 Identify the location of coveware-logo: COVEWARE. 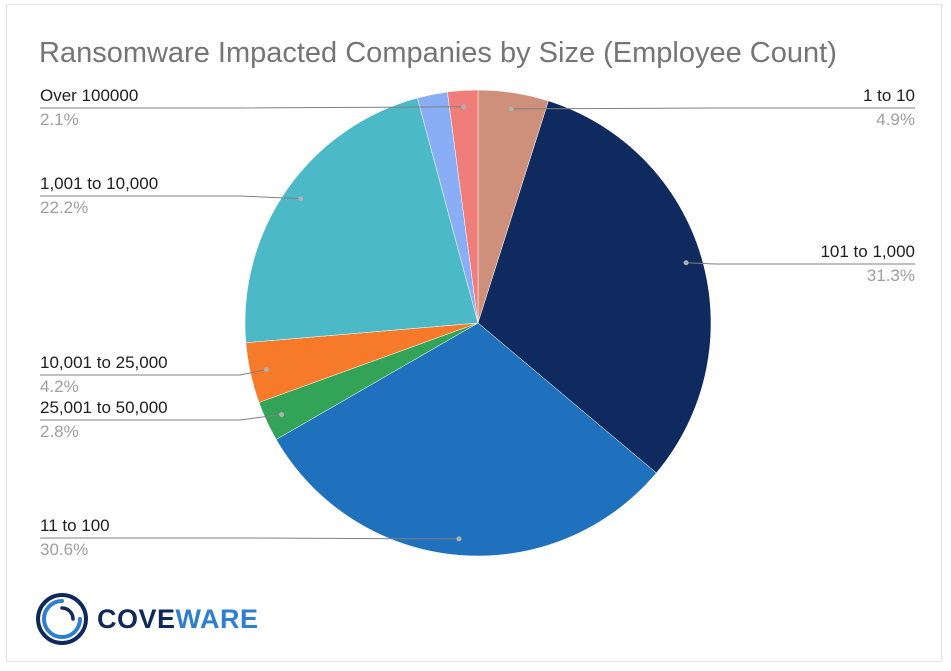
(147, 619).